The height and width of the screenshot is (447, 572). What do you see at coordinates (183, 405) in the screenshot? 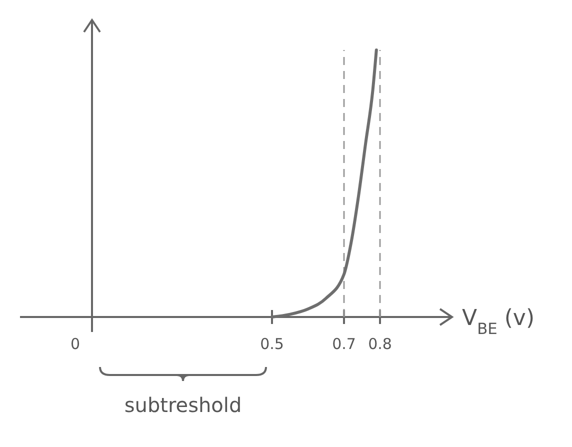
I see `text: subtreshold` at bounding box center [183, 405].